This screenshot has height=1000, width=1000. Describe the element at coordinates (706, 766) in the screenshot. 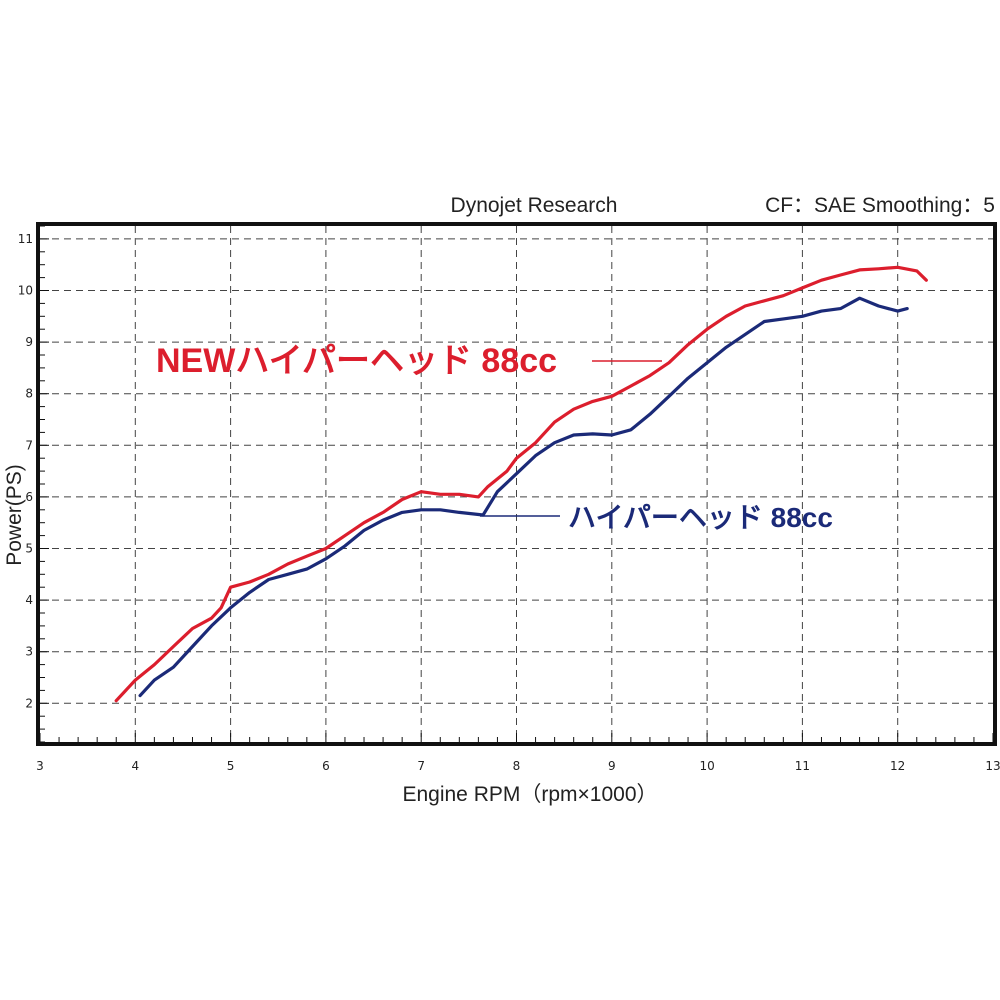

I see `x-tick-label-10: 10` at that location.